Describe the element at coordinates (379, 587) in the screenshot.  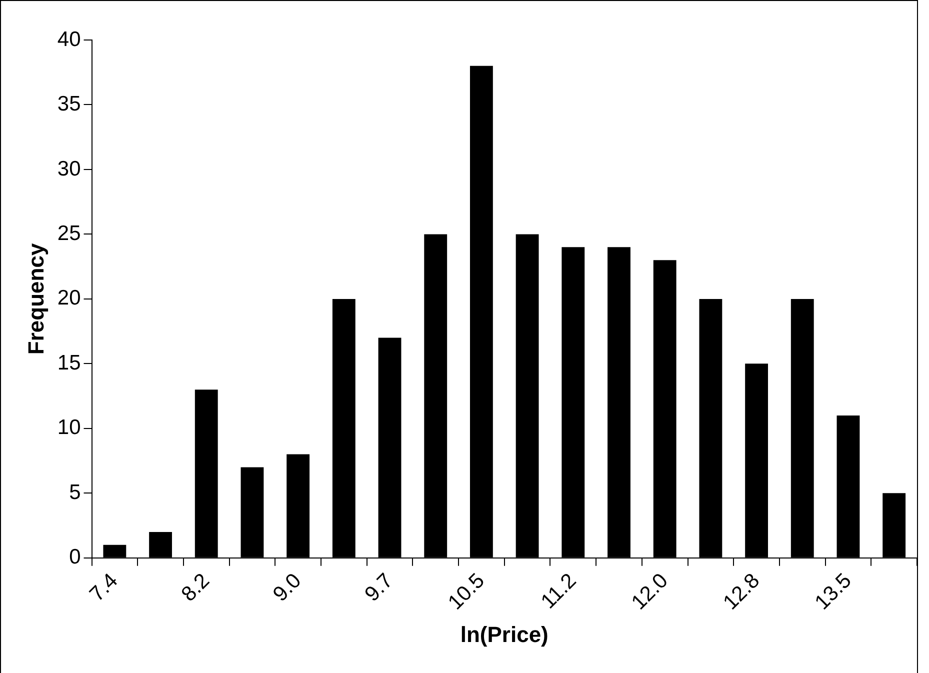
I see `x-tick-label: 9.7` at that location.